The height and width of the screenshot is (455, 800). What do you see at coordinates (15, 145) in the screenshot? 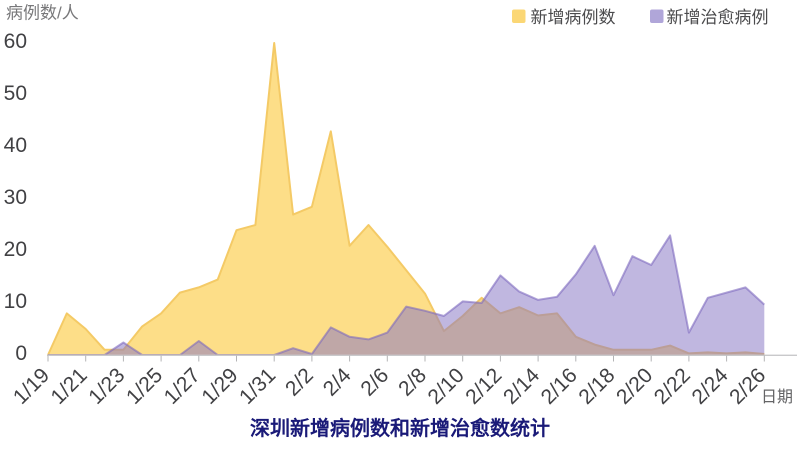
I see `svg-text: 40` at bounding box center [15, 145].